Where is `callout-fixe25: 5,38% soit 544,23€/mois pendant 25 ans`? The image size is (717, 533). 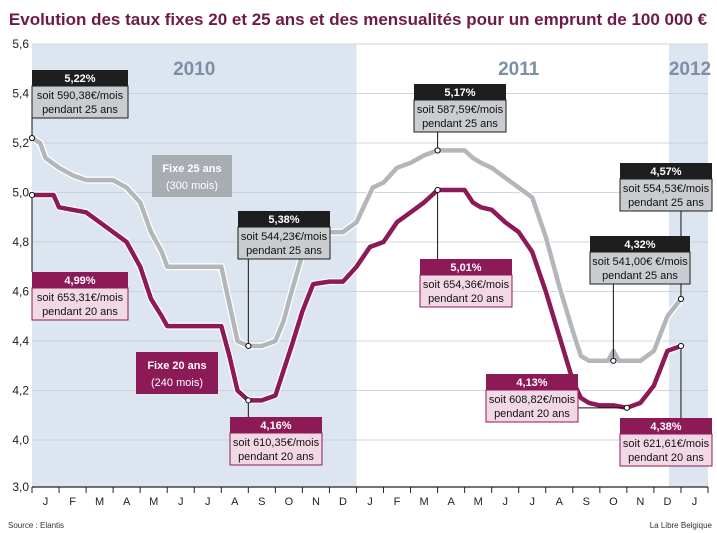
callout-fixe25: 5,38% soit 544,23€/mois pendant 25 ans is located at coordinates (284, 280).